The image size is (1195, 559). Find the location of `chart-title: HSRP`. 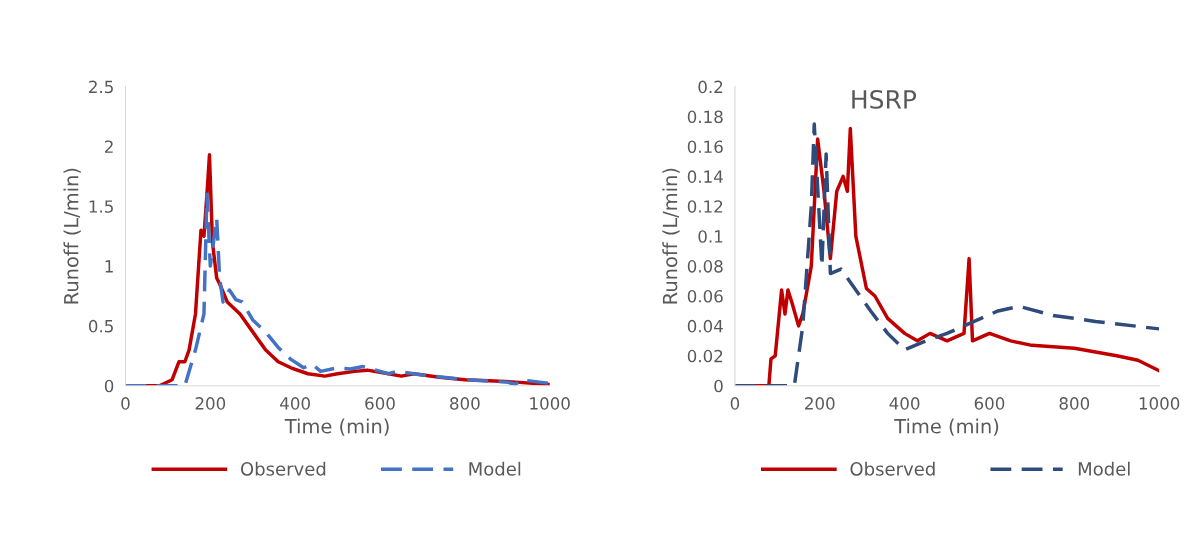

chart-title: HSRP is located at coordinates (884, 99).